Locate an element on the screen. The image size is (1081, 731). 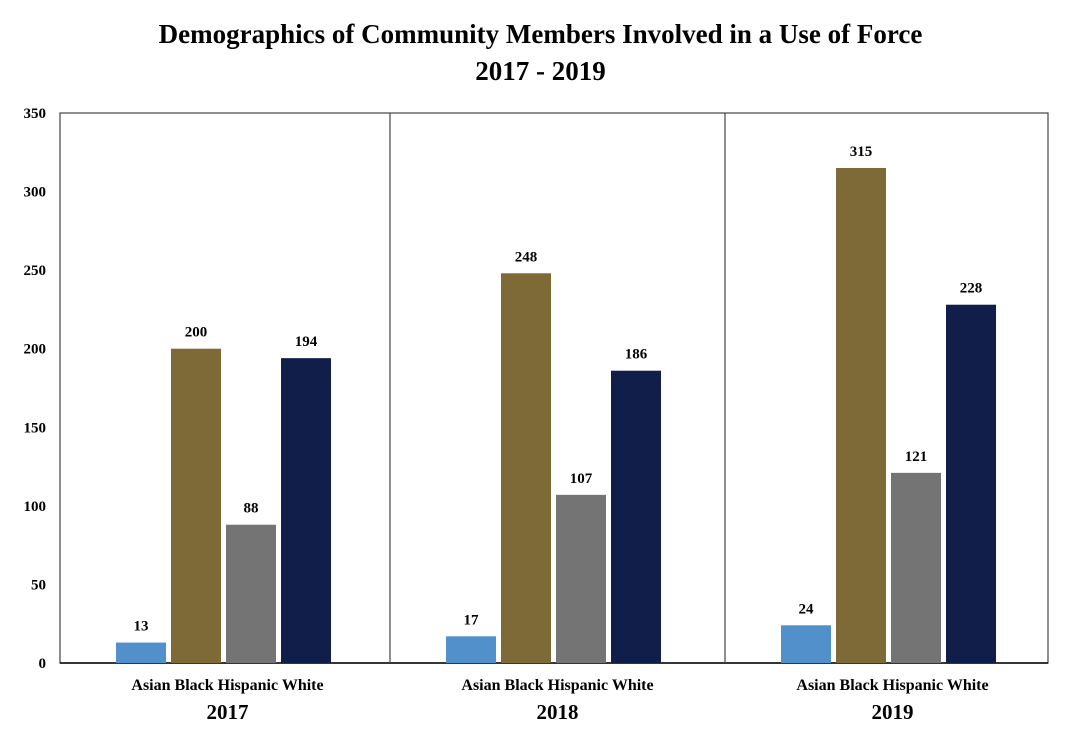
bar-white-2018 is located at coordinates (636, 516).